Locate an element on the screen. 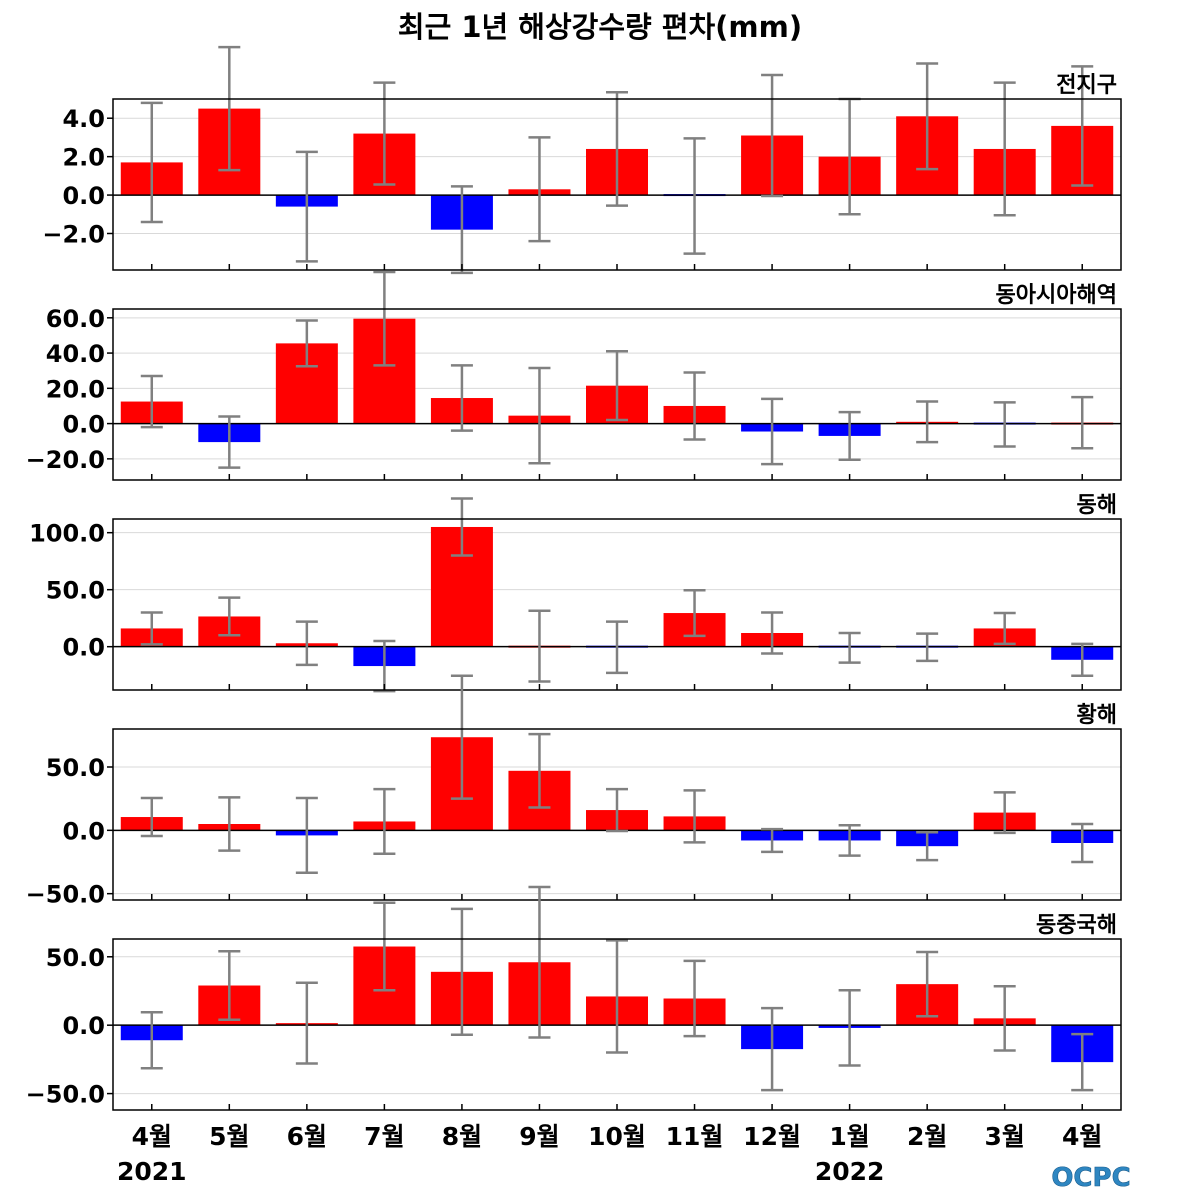 The width and height of the screenshot is (1200, 1200). y-tick-label: 4.0 is located at coordinates (83, 119).